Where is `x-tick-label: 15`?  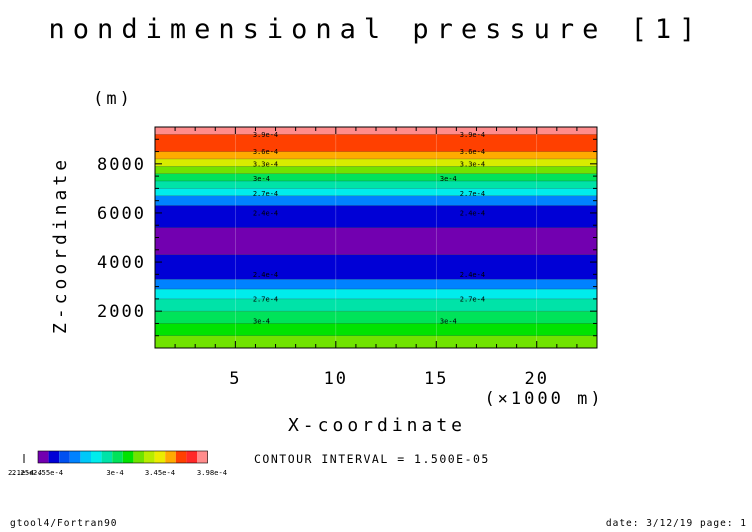 x-tick-label: 15 is located at coordinates (436, 379).